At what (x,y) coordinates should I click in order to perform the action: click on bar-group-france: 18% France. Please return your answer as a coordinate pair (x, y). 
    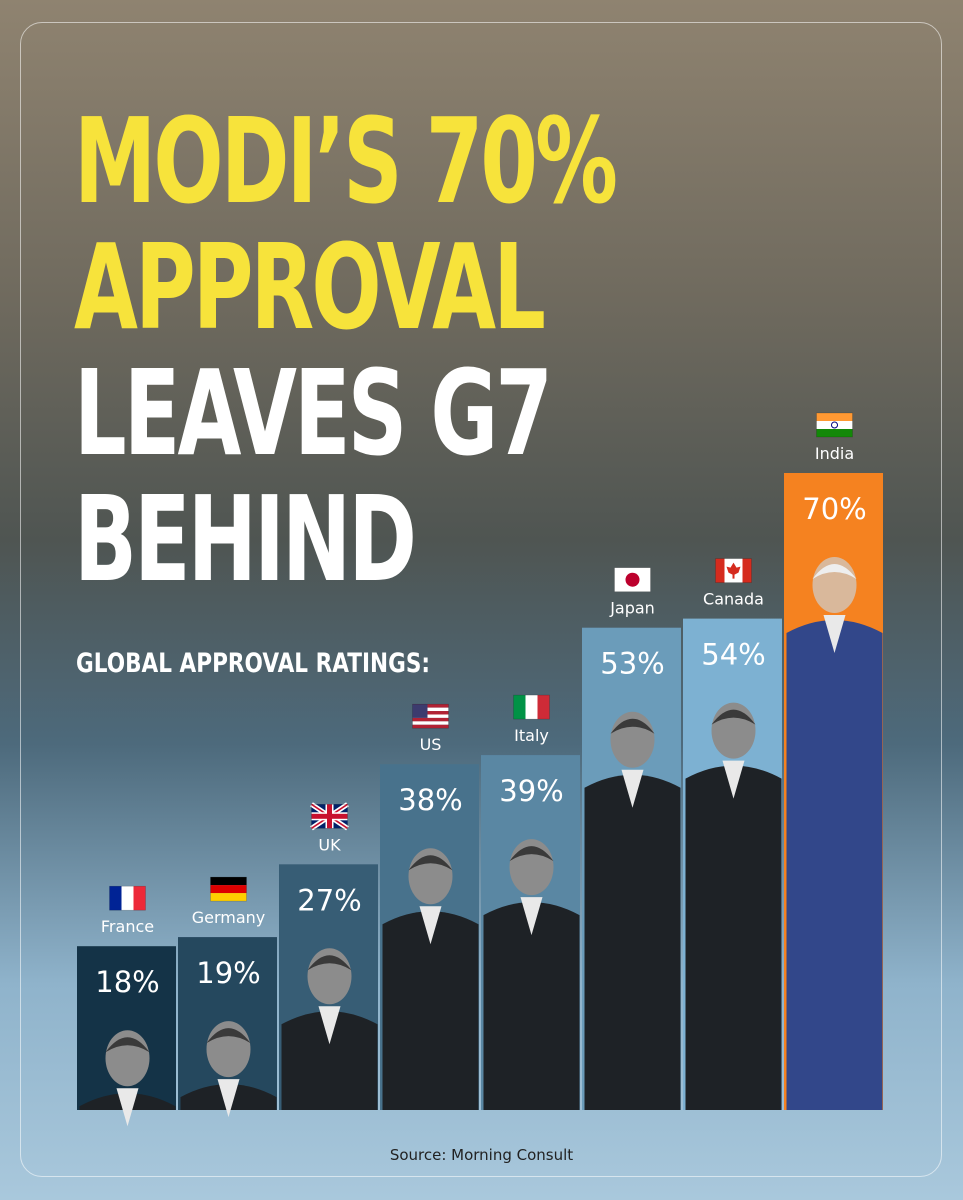
    Looking at the image, I should click on (126, 1006).